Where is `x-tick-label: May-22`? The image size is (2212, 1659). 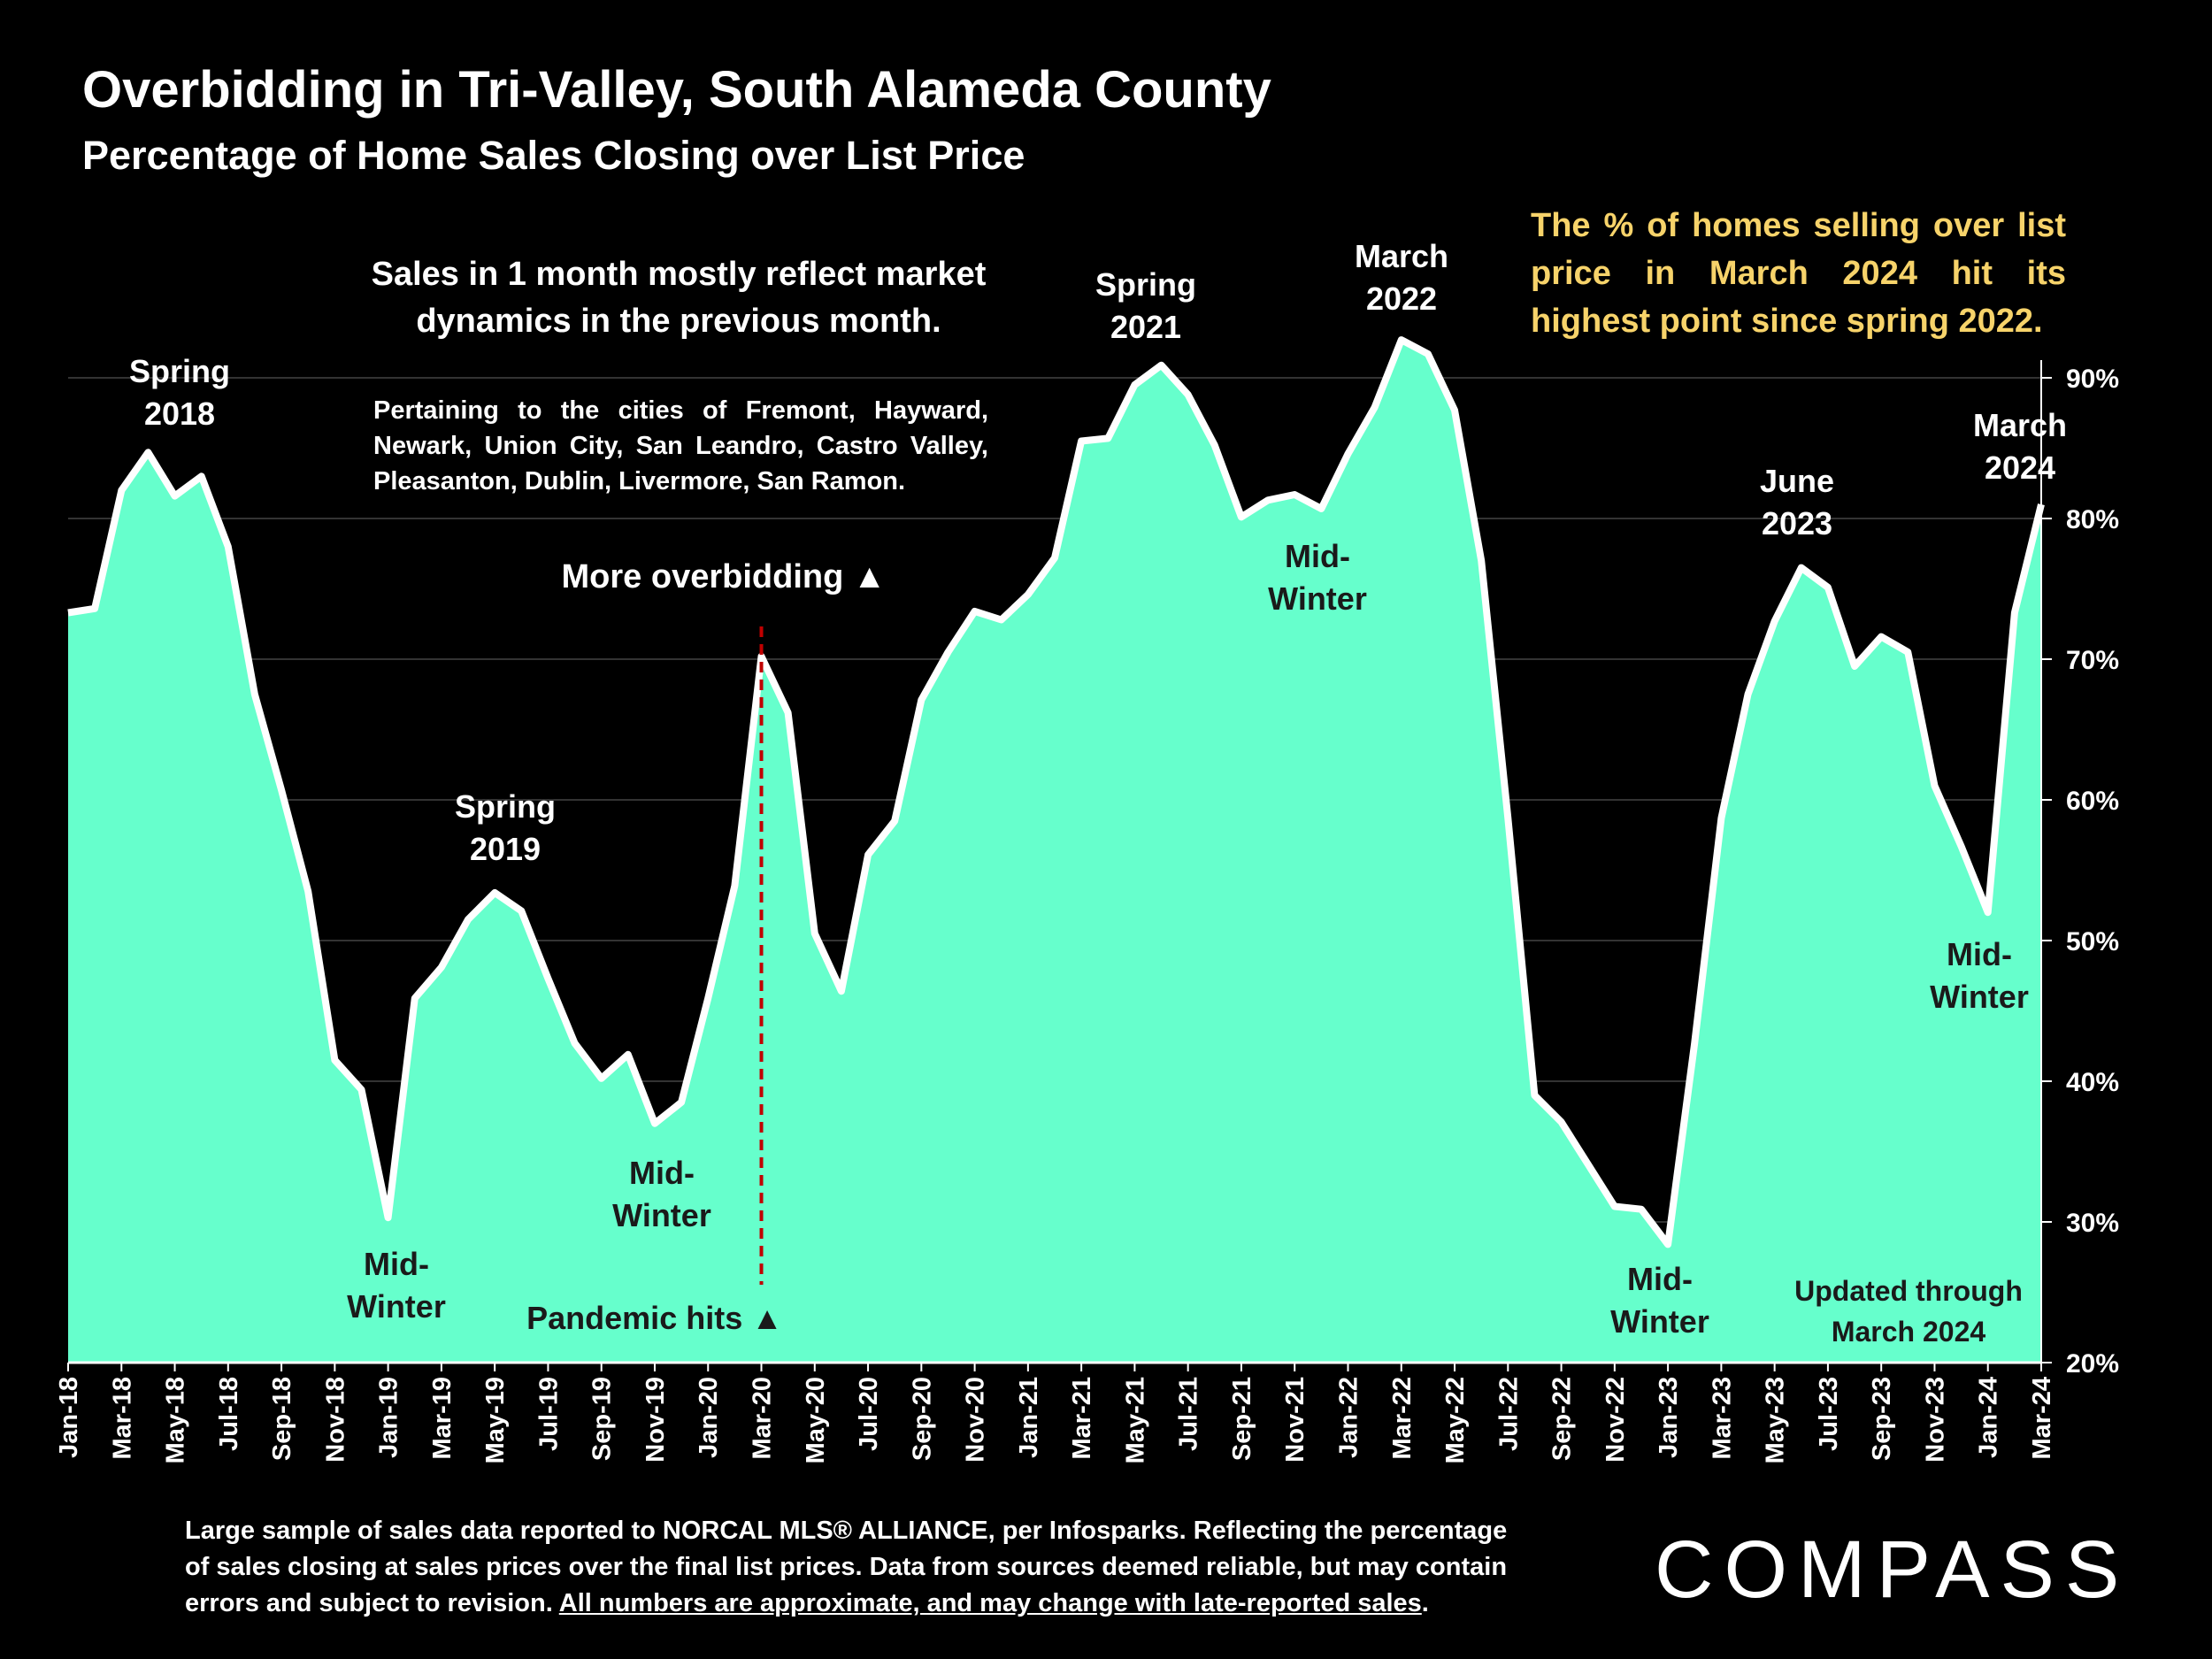
x-tick-label: May-22 is located at coordinates (1456, 1420).